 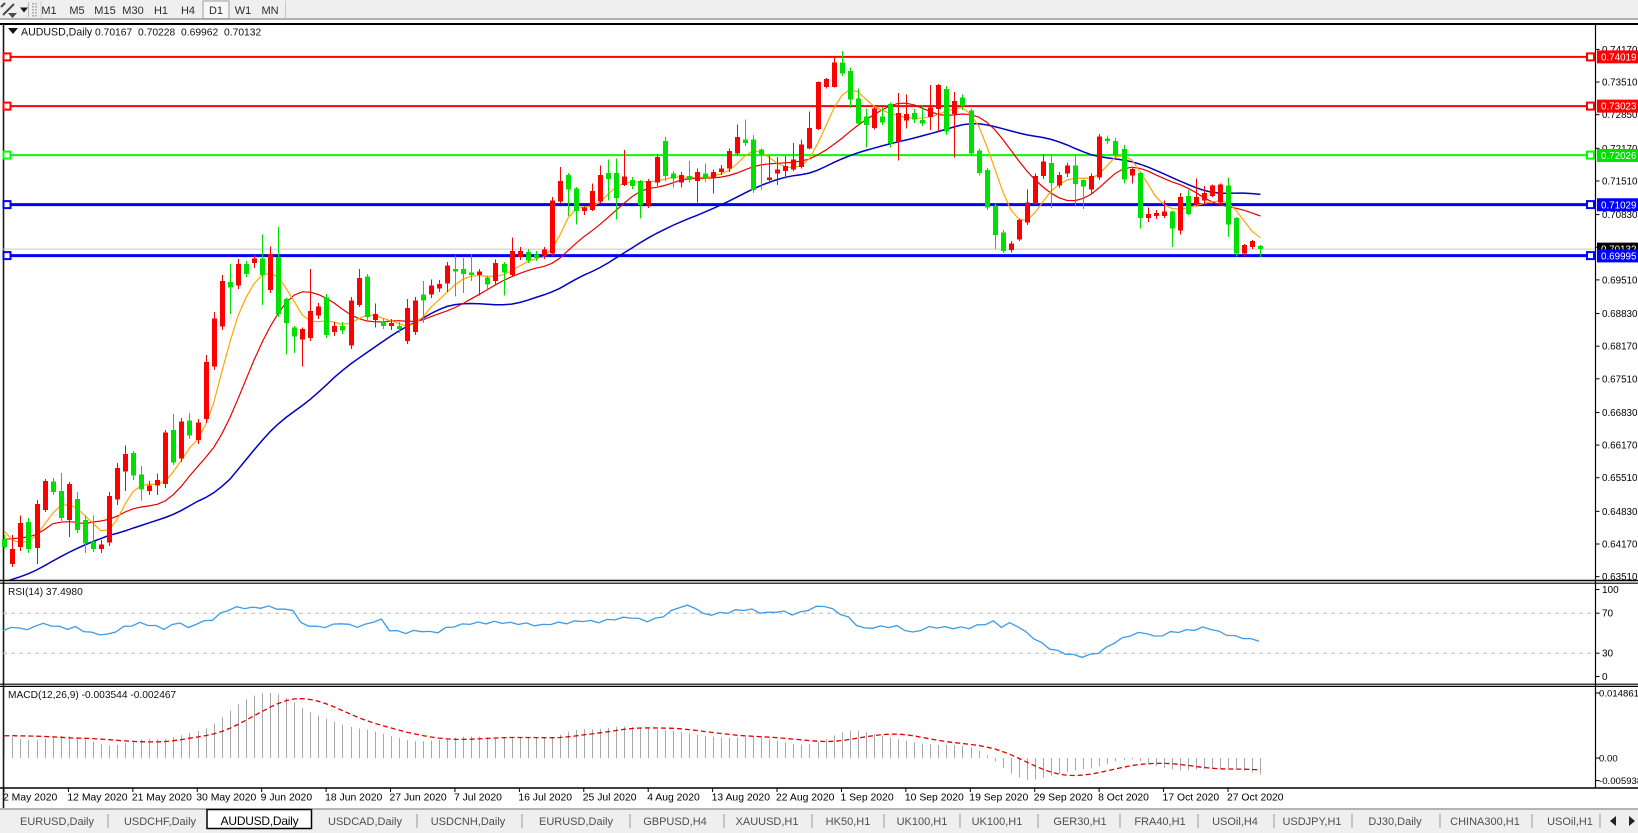 What do you see at coordinates (1235, 822) in the screenshot?
I see `svg-text: USOil,H4` at bounding box center [1235, 822].